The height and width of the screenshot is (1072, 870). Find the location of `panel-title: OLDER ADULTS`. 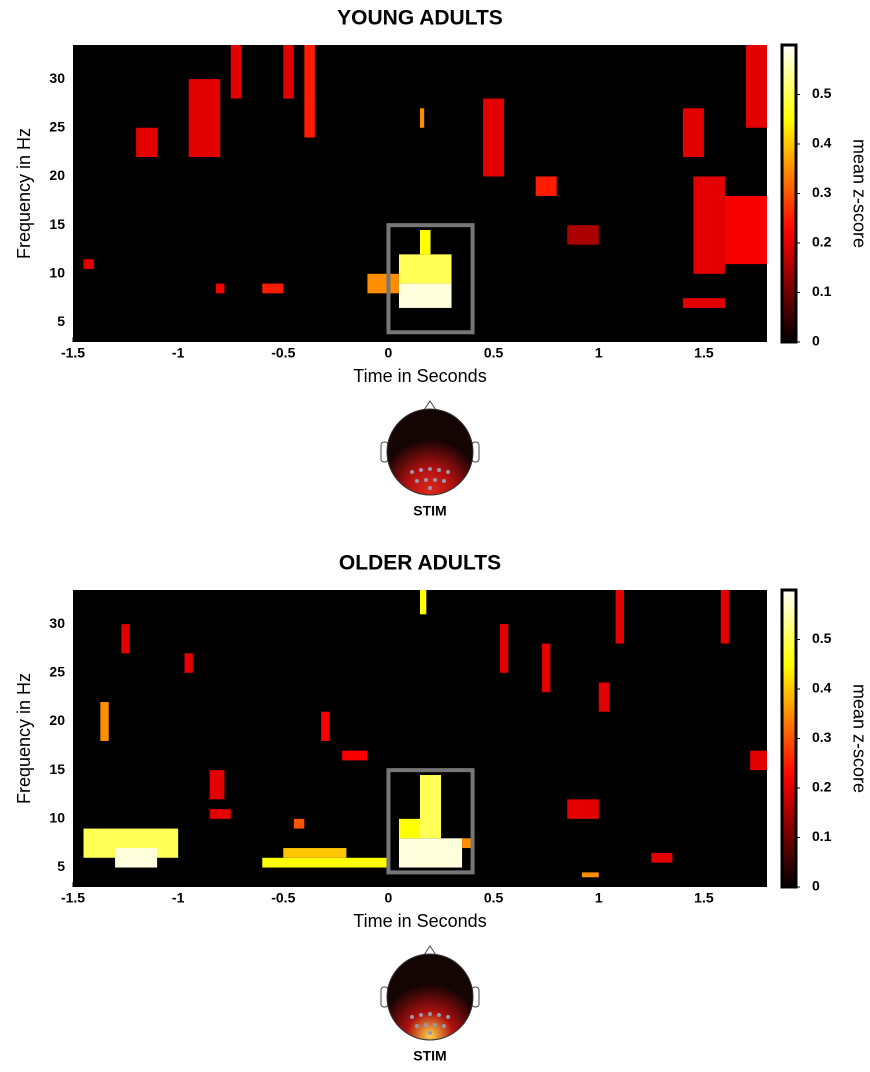

panel-title: OLDER ADULTS is located at coordinates (420, 563).